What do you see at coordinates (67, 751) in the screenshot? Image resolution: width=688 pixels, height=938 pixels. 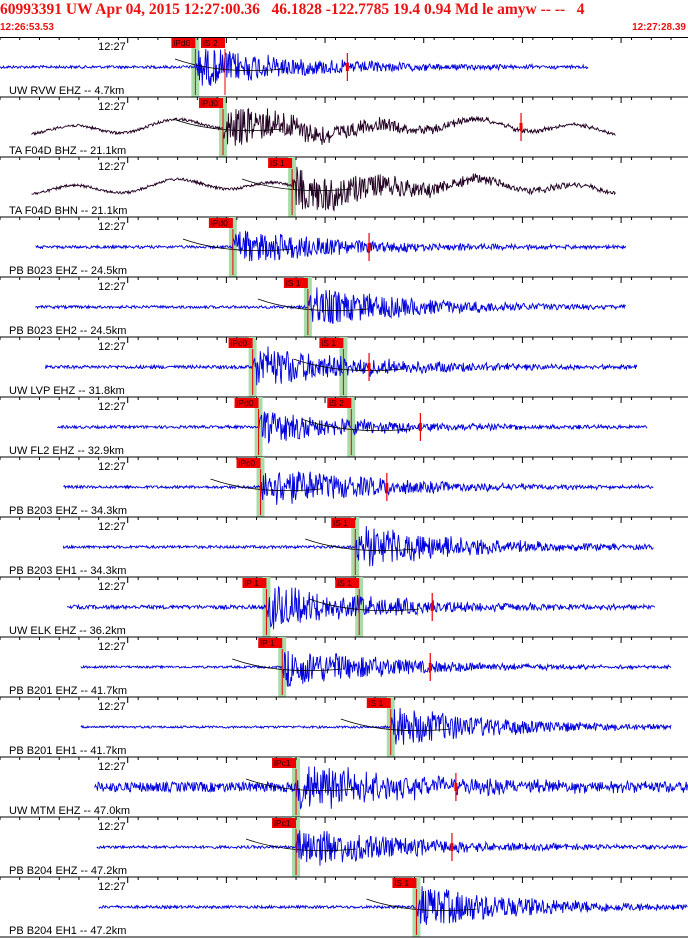 I see `station-label: PB B201 EH1 -- 41.7km` at bounding box center [67, 751].